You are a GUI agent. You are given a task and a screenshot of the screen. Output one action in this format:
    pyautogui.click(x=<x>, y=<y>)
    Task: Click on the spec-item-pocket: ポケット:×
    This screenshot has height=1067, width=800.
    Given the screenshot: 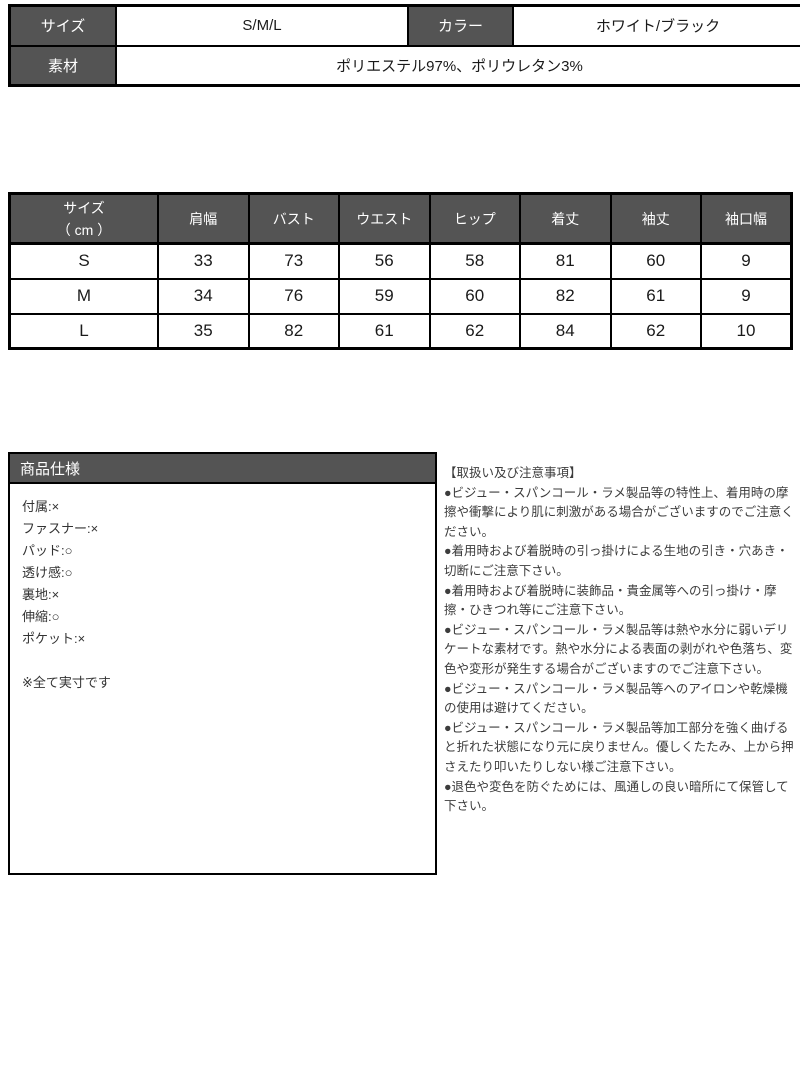 What is the action you would take?
    pyautogui.click(x=54, y=638)
    